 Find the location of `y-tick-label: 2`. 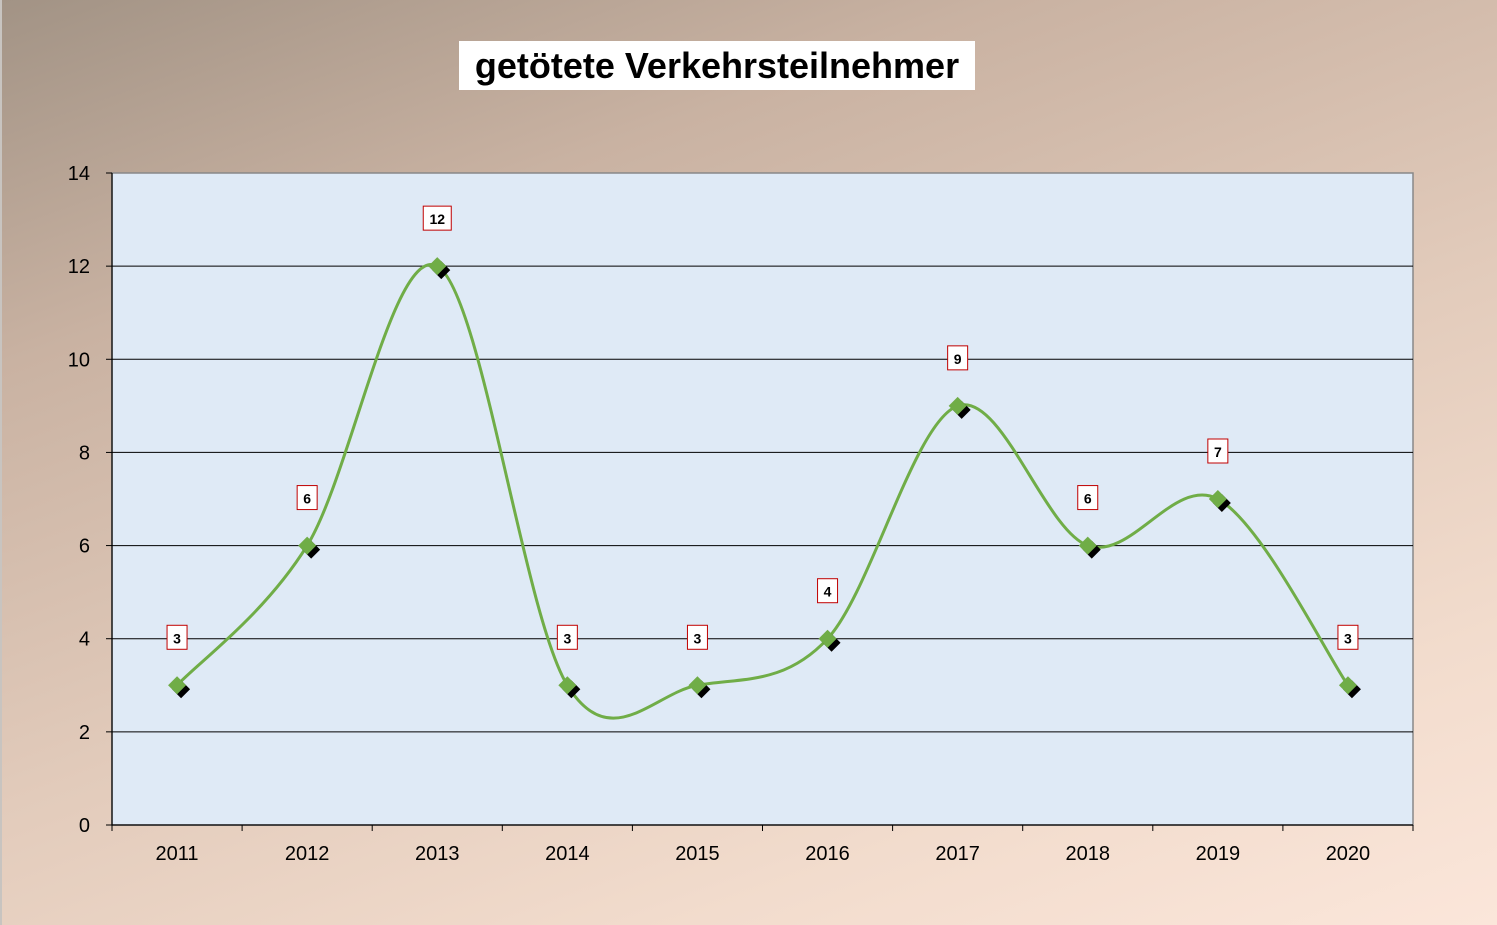

y-tick-label: 2 is located at coordinates (84, 733).